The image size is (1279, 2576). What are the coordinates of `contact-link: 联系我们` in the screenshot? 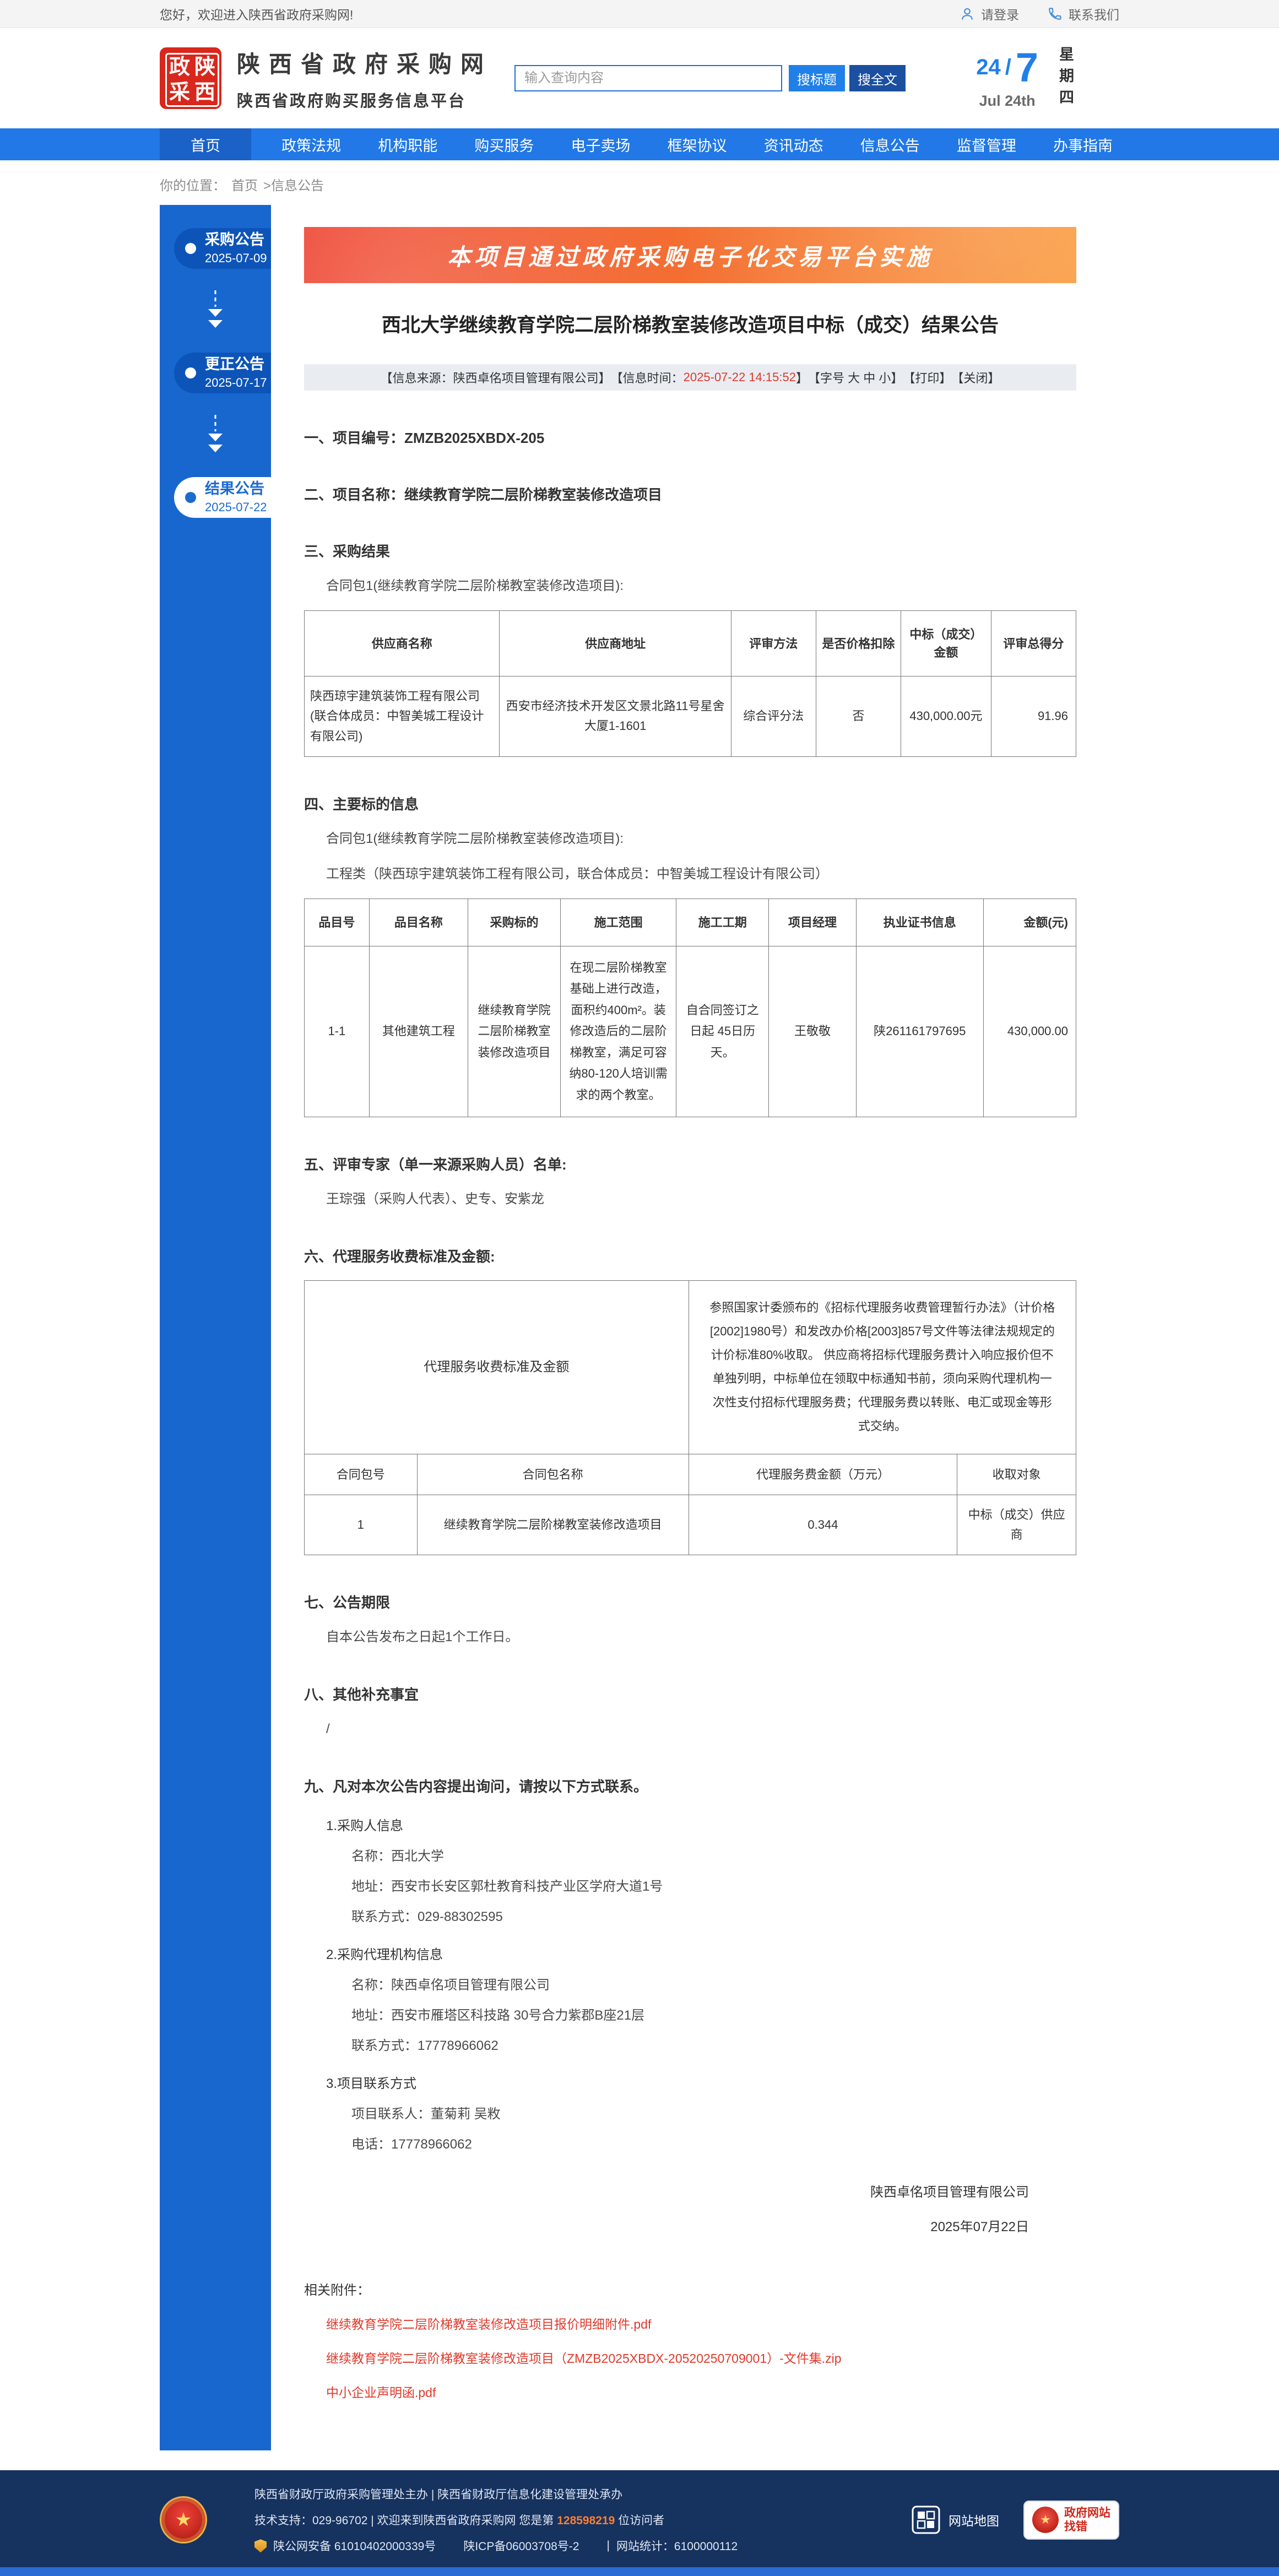 It's located at (1083, 13).